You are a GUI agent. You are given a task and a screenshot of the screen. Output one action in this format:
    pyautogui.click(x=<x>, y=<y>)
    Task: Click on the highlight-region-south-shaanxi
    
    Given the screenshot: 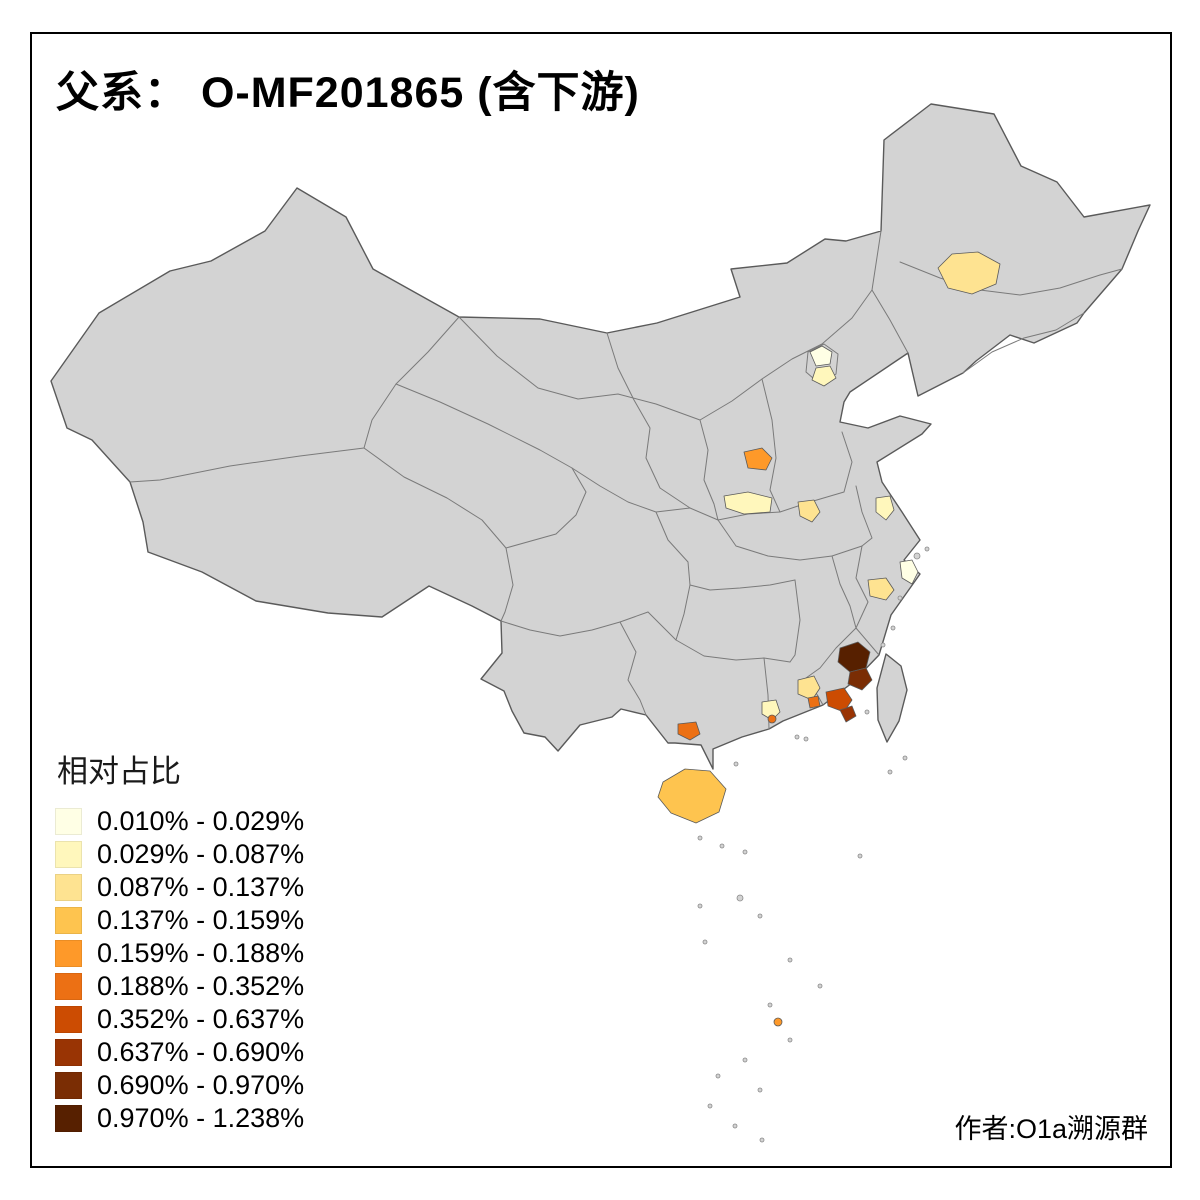 What is the action you would take?
    pyautogui.click(x=748, y=503)
    